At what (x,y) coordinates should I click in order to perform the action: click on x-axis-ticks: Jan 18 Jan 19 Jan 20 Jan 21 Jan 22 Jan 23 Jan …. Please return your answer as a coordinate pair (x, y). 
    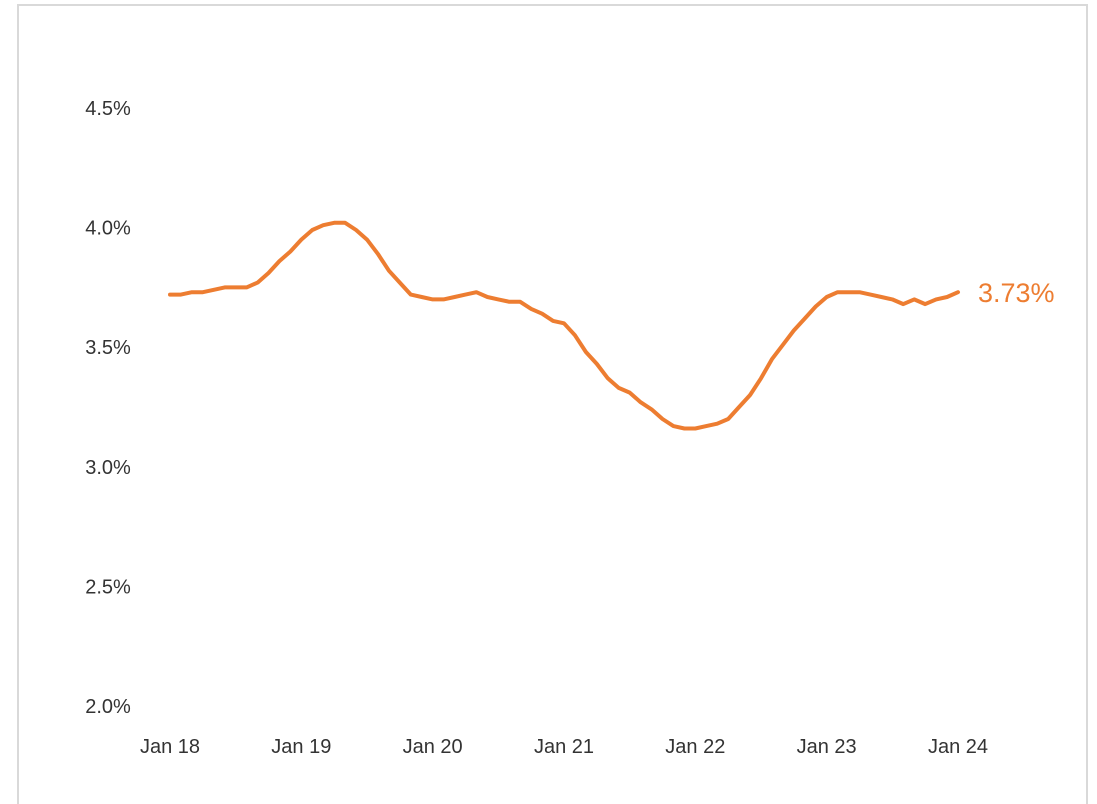
    Looking at the image, I should click on (564, 747).